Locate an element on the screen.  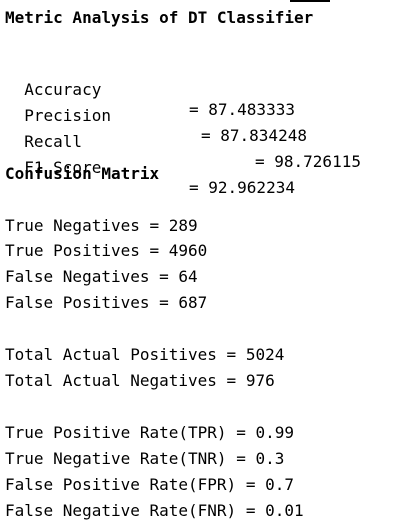
metric-label: Accuracy is located at coordinates (63, 89).